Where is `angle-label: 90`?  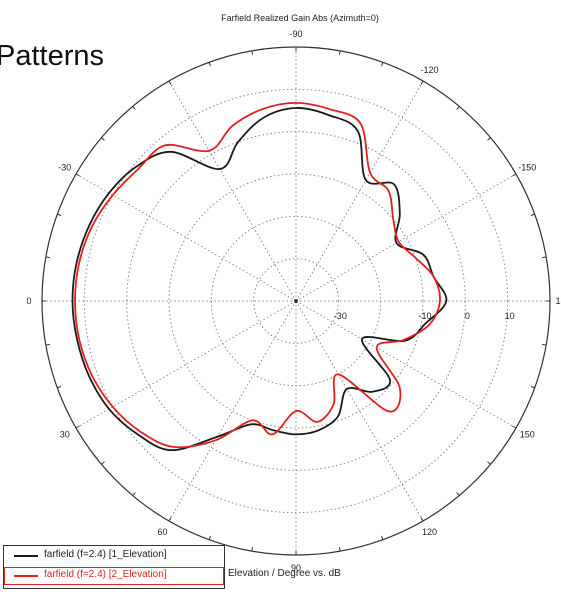 angle-label: 90 is located at coordinates (296, 568).